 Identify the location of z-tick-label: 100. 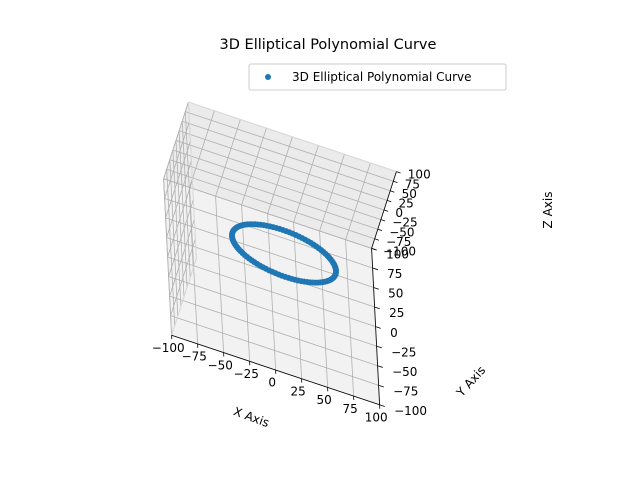
(419, 175).